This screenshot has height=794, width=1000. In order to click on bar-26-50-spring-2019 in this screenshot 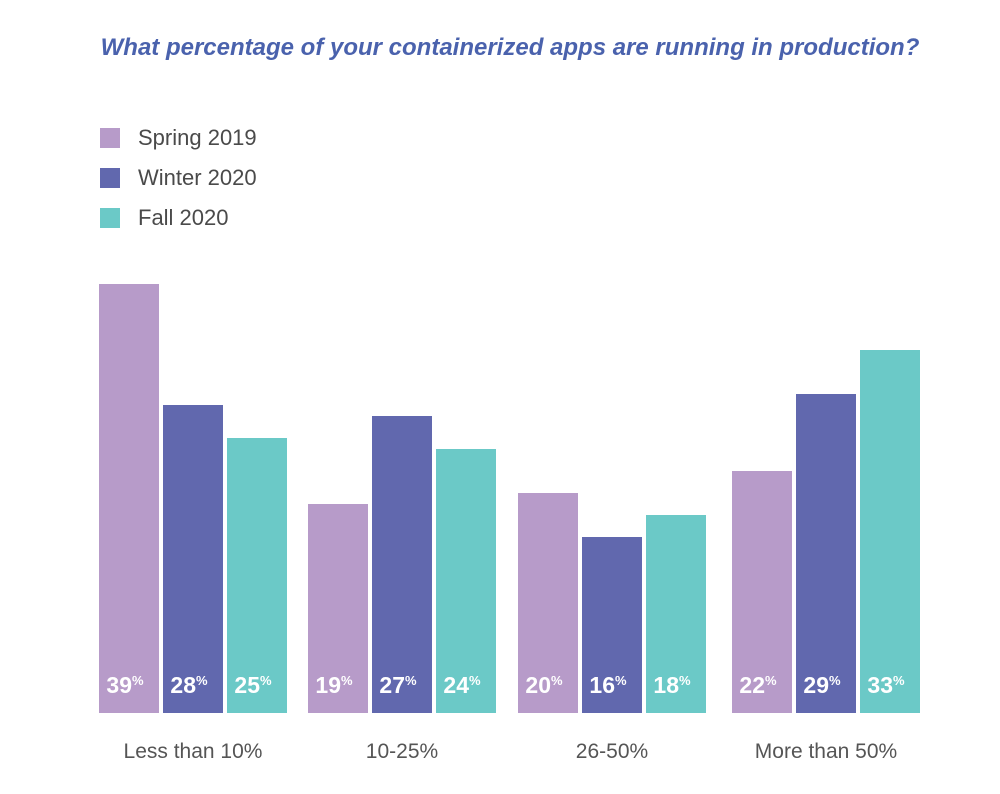, I will do `click(548, 603)`.